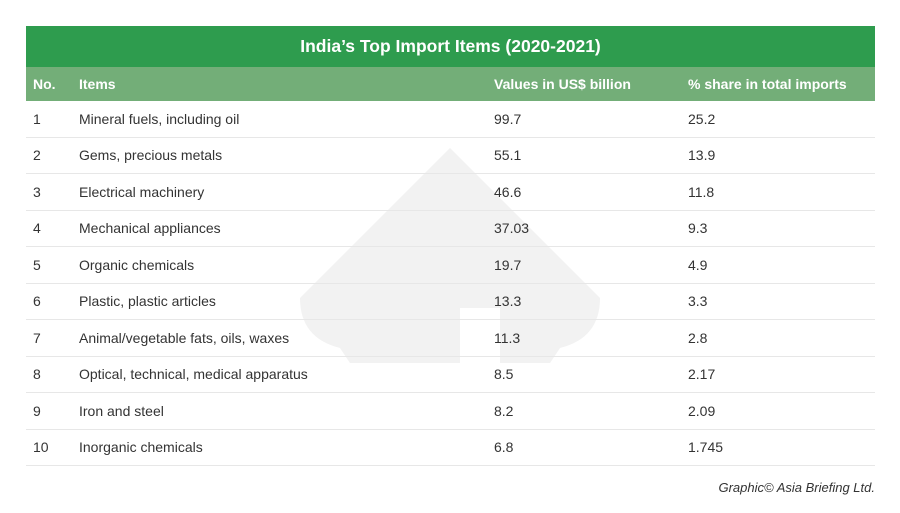 The height and width of the screenshot is (513, 900). Describe the element at coordinates (508, 264) in the screenshot. I see `value-usd-billion: 19.7` at that location.